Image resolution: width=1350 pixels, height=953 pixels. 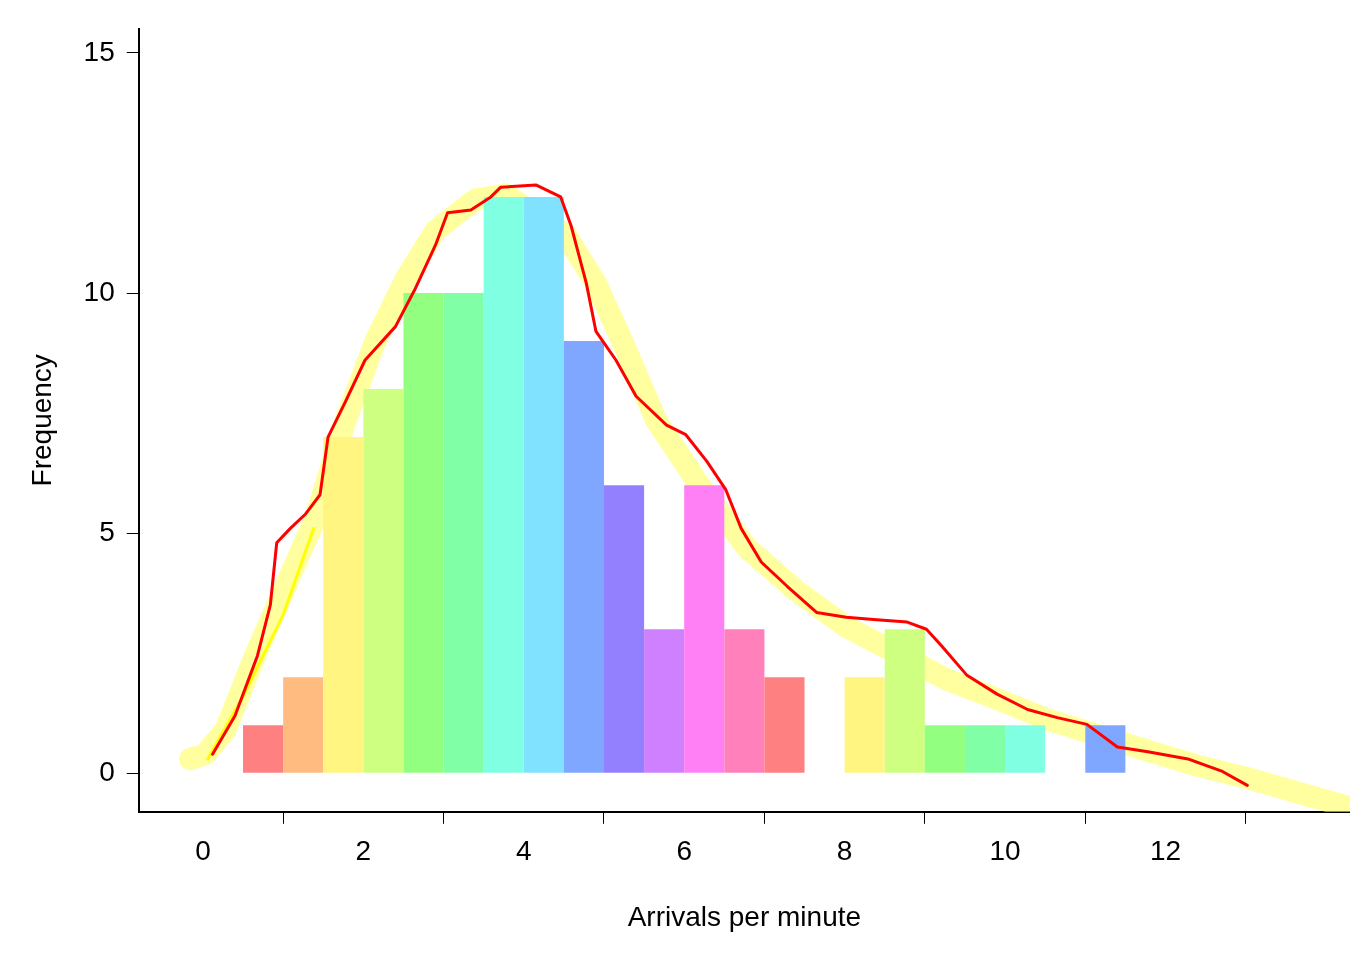 I want to click on x-tick-label: 6, so click(x=684, y=851).